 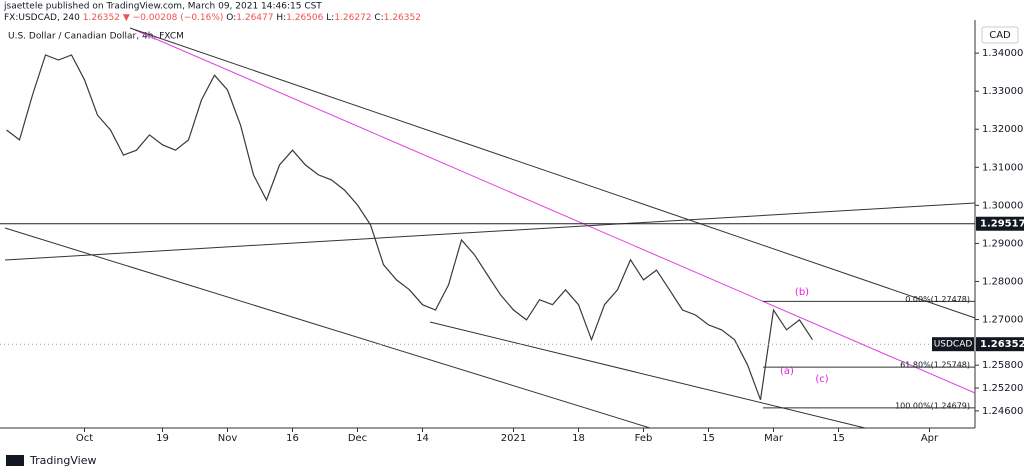 I want to click on y-tick-label: 1.29000, so click(x=1002, y=243).